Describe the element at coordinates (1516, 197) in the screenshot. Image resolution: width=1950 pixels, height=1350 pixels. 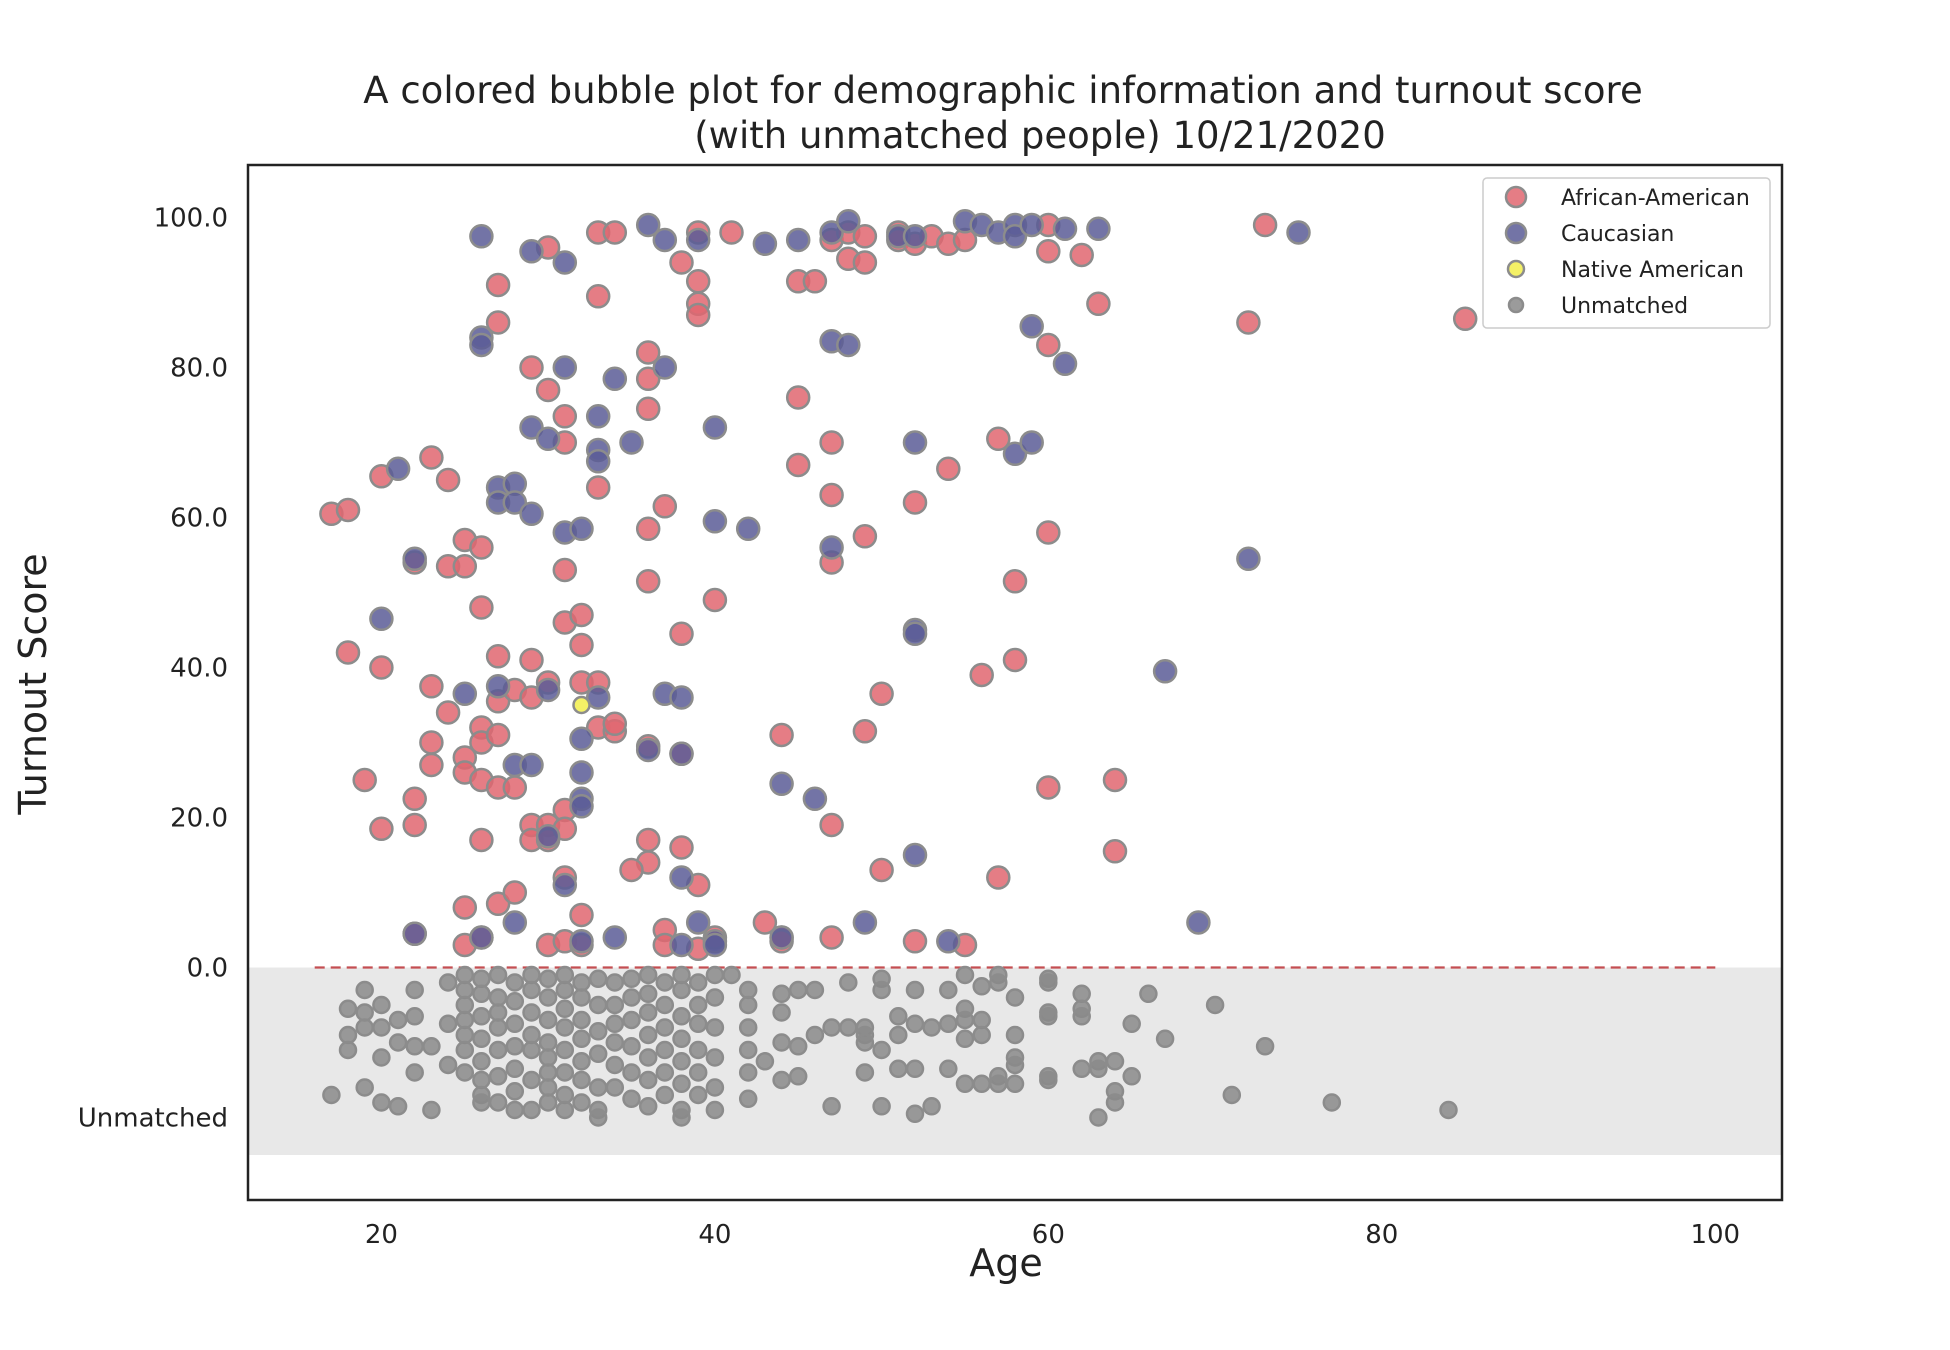
I see `legend-marker-african-american` at that location.